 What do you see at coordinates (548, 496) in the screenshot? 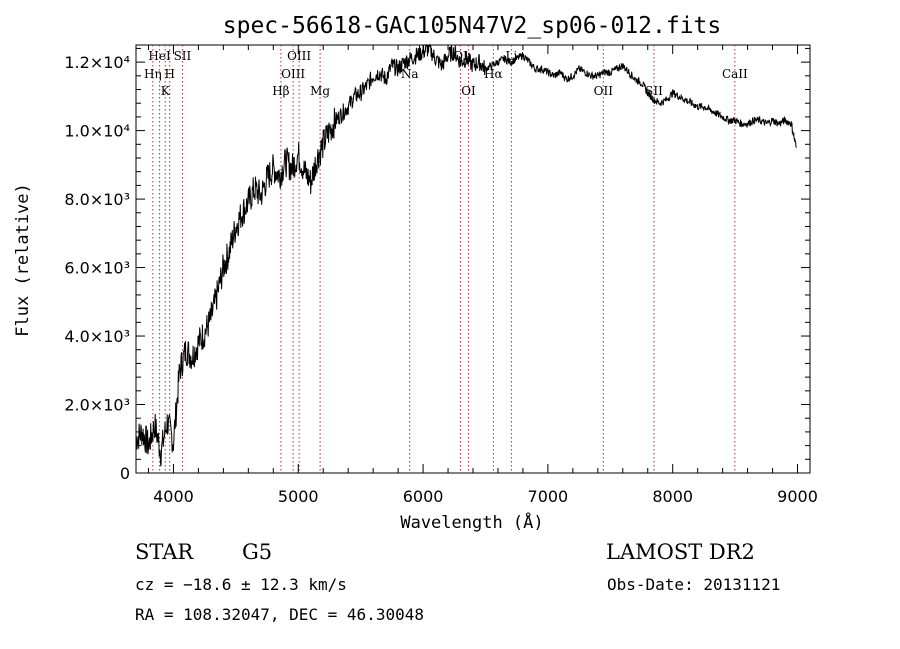
I see `x-tick-label-3: 7000` at bounding box center [548, 496].